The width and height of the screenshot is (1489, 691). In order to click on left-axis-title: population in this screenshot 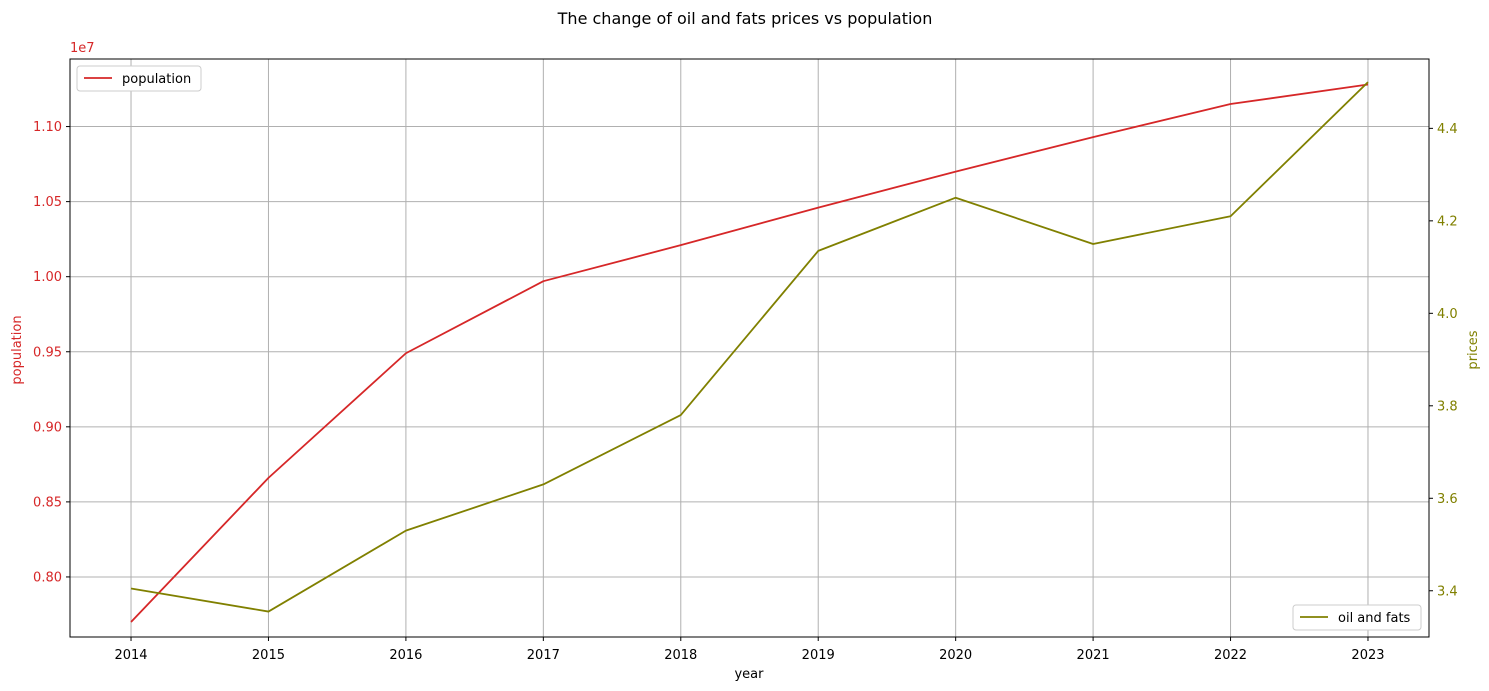, I will do `click(17, 349)`.